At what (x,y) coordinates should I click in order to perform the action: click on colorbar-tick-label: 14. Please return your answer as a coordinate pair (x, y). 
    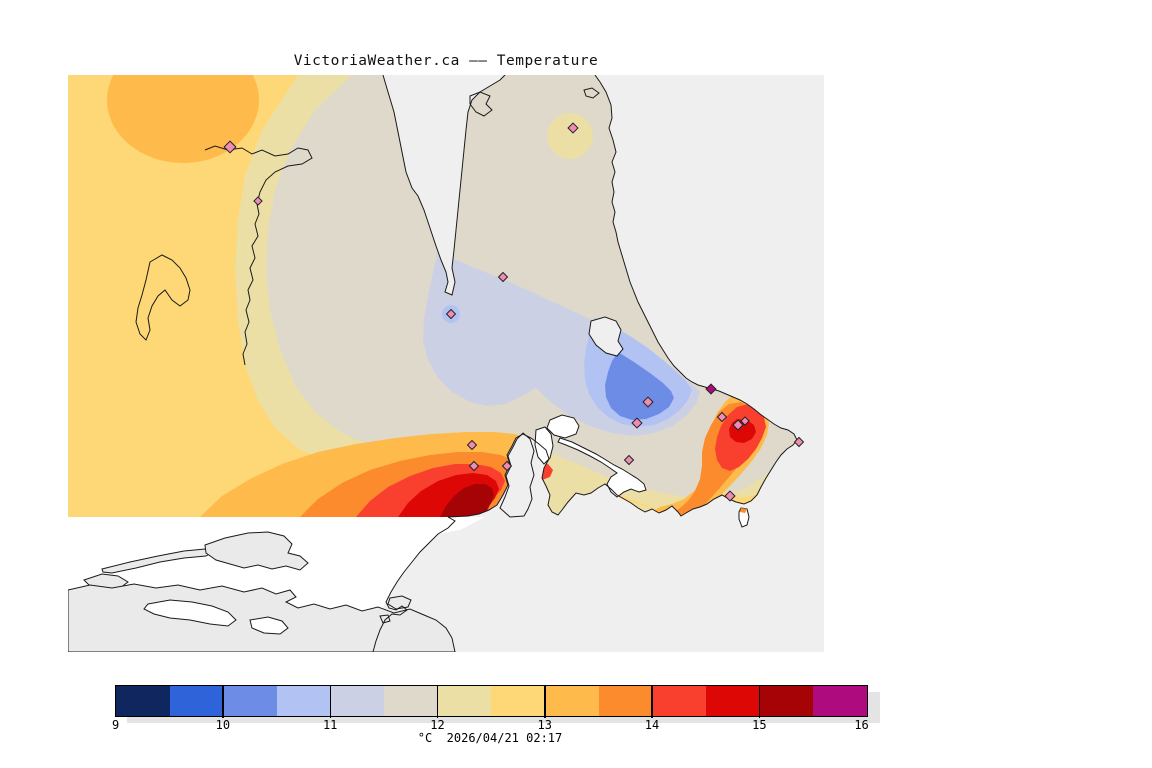
    Looking at the image, I should click on (652, 725).